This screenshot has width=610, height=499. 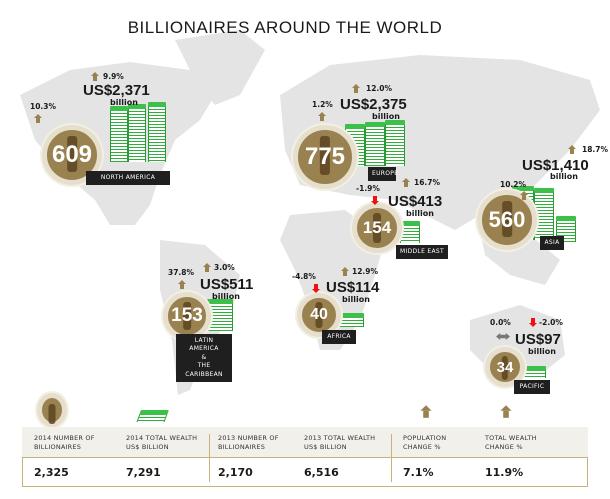 I want to click on europe-population-change: 1.2%, so click(x=322, y=104).